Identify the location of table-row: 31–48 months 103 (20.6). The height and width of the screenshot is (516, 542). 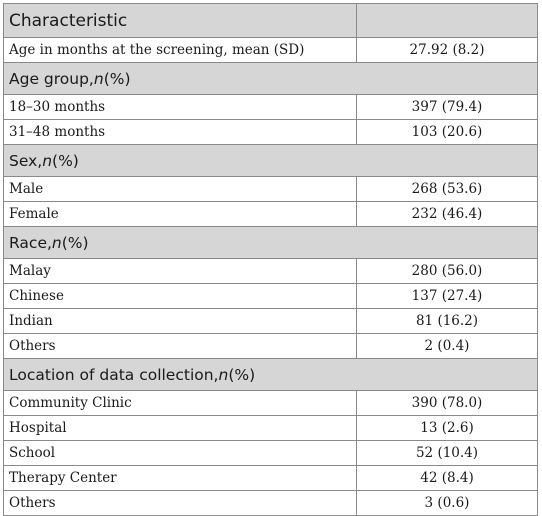
(270, 131).